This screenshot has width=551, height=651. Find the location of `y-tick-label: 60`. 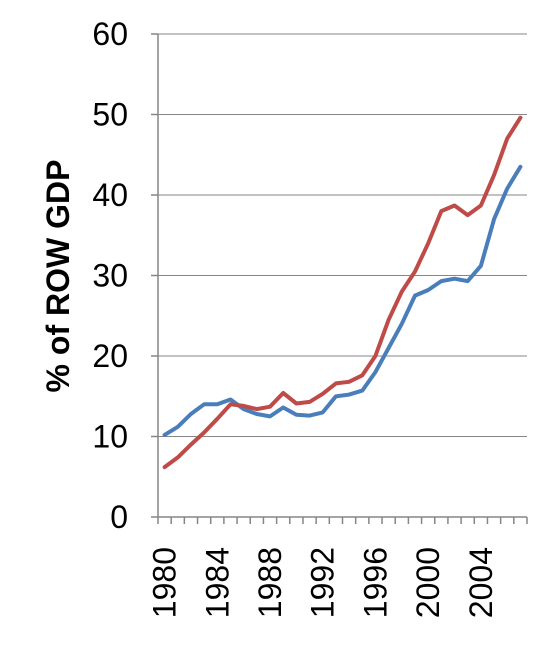

y-tick-label: 60 is located at coordinates (110, 34).